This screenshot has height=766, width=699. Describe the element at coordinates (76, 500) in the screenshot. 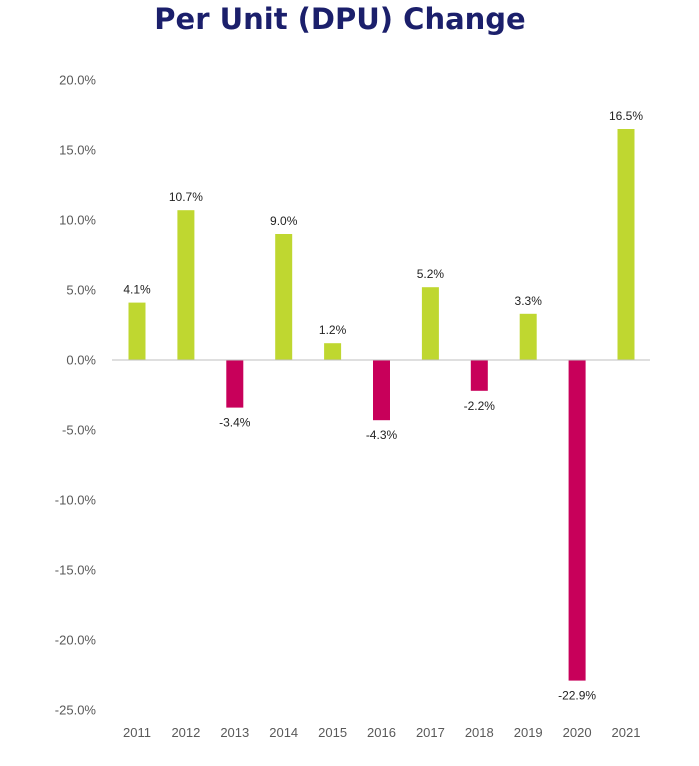

I see `y-tick-label: -10.0%` at that location.